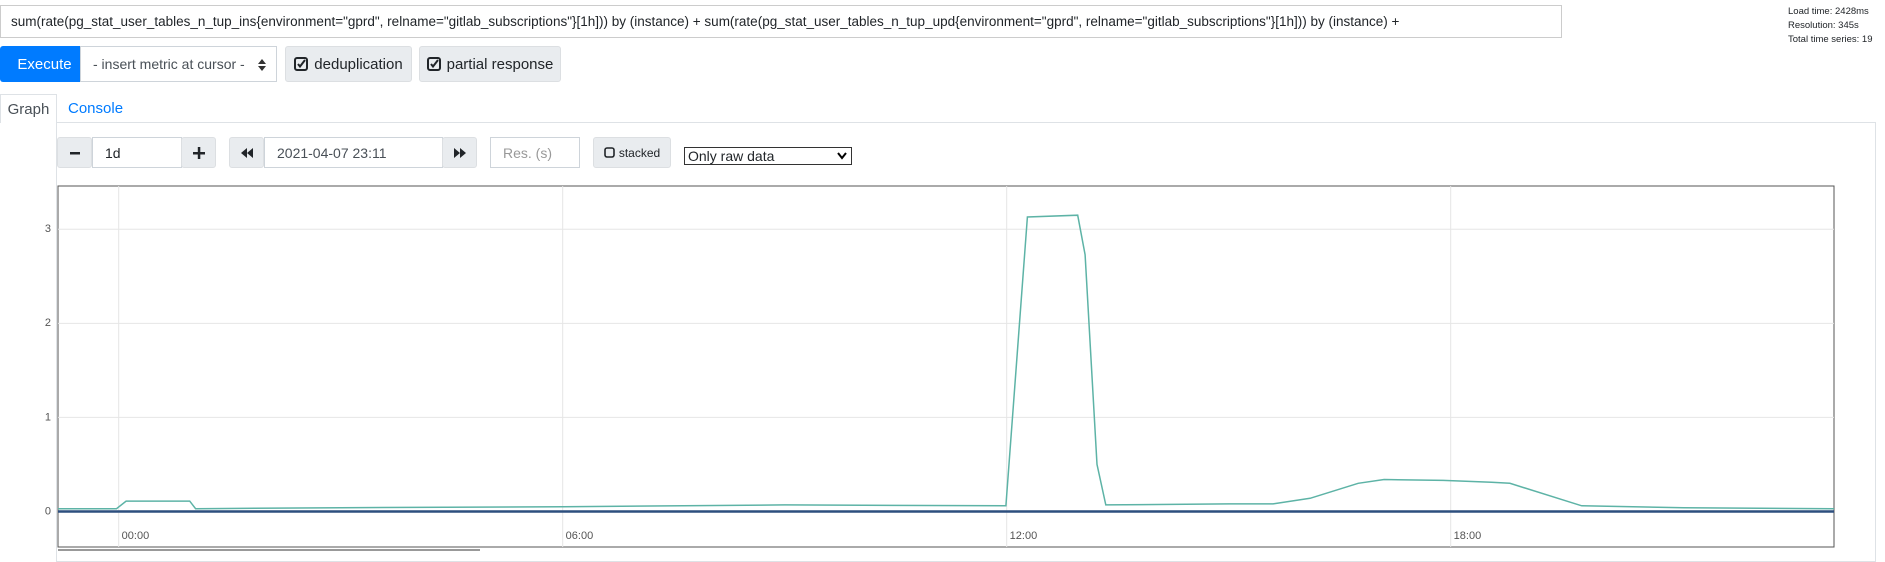  What do you see at coordinates (262, 65) in the screenshot?
I see `select-arrows` at bounding box center [262, 65].